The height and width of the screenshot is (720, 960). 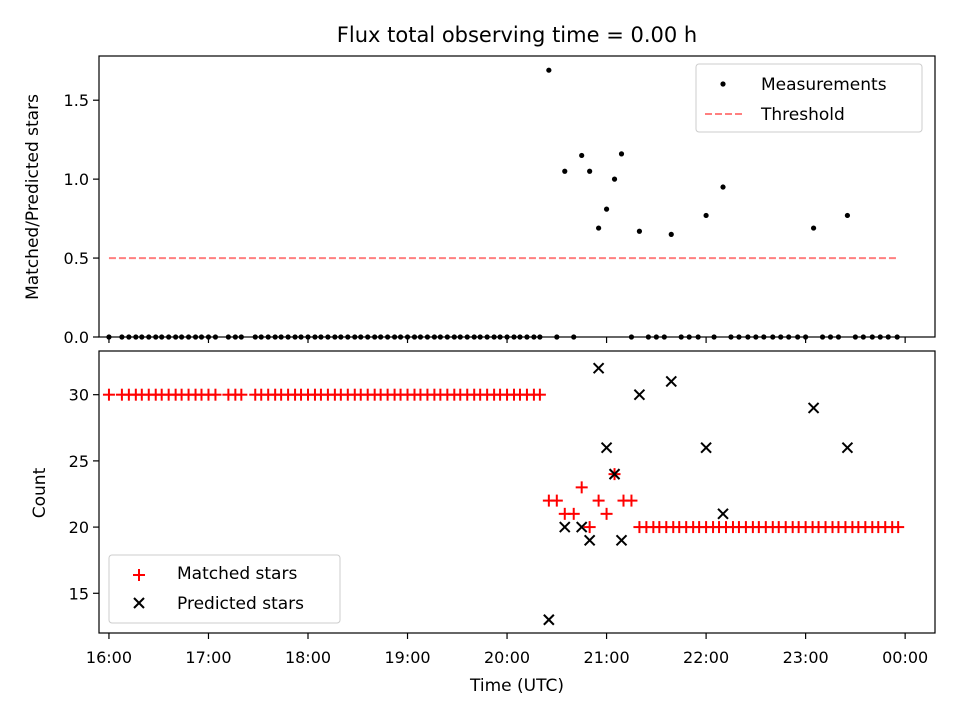 I want to click on top-y-tick-label: 0.0, so click(x=76, y=337).